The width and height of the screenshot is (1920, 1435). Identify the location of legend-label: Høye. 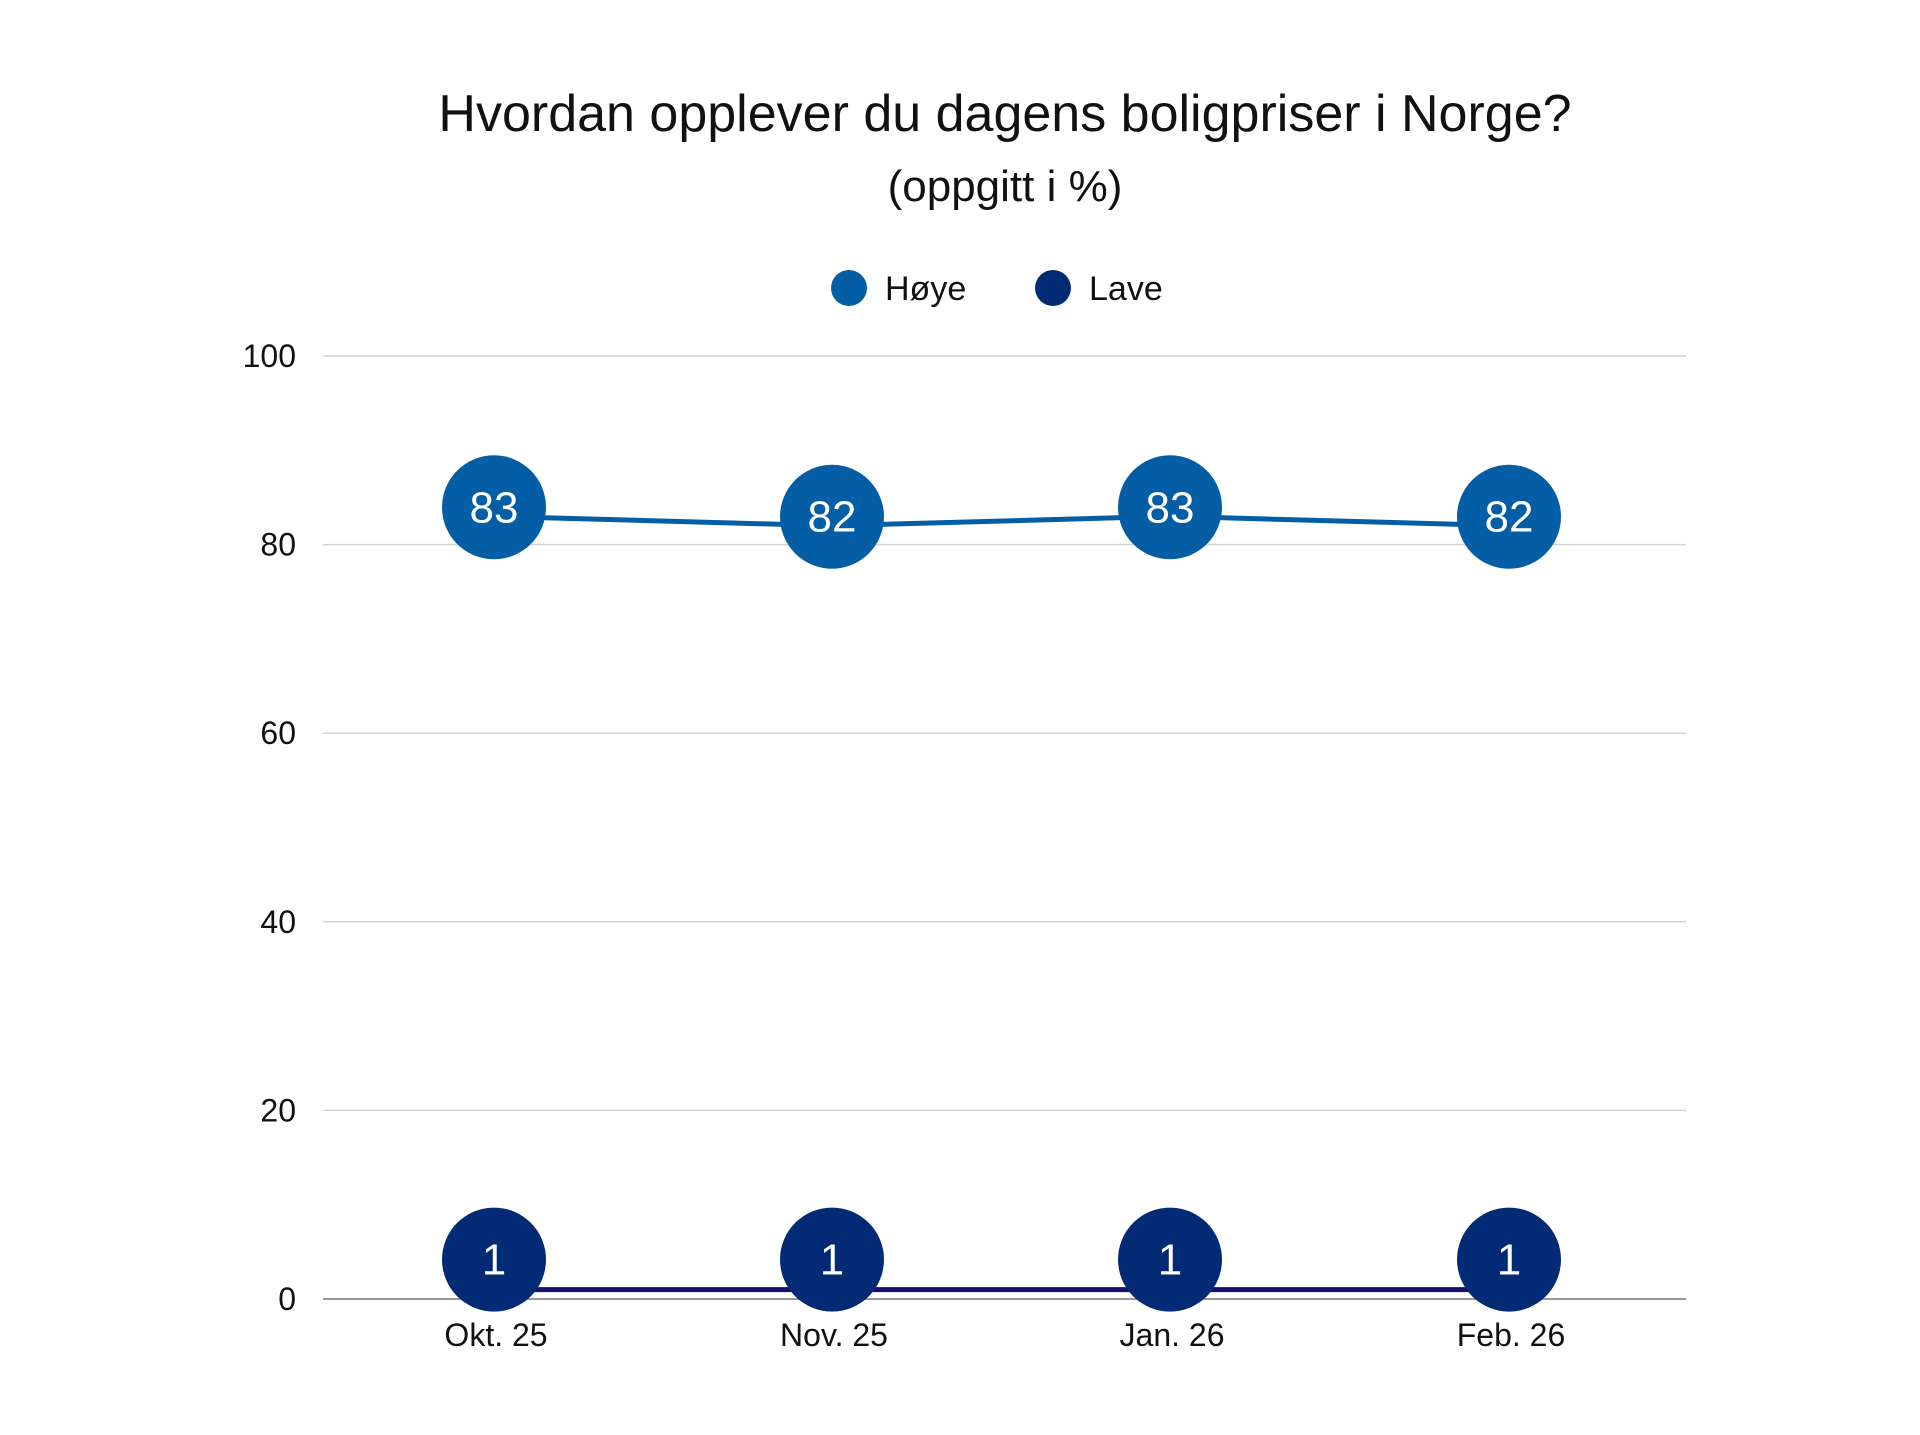
(925, 289).